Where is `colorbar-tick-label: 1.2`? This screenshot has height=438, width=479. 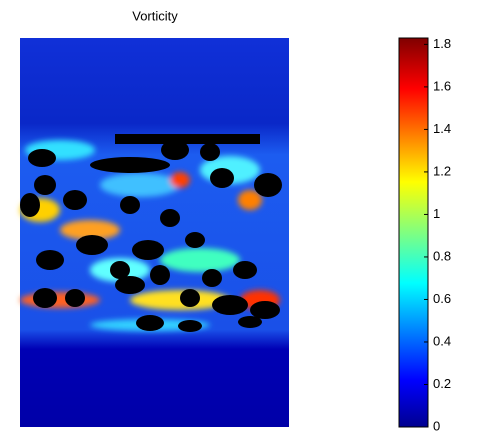
colorbar-tick-label: 1.2 is located at coordinates (442, 170).